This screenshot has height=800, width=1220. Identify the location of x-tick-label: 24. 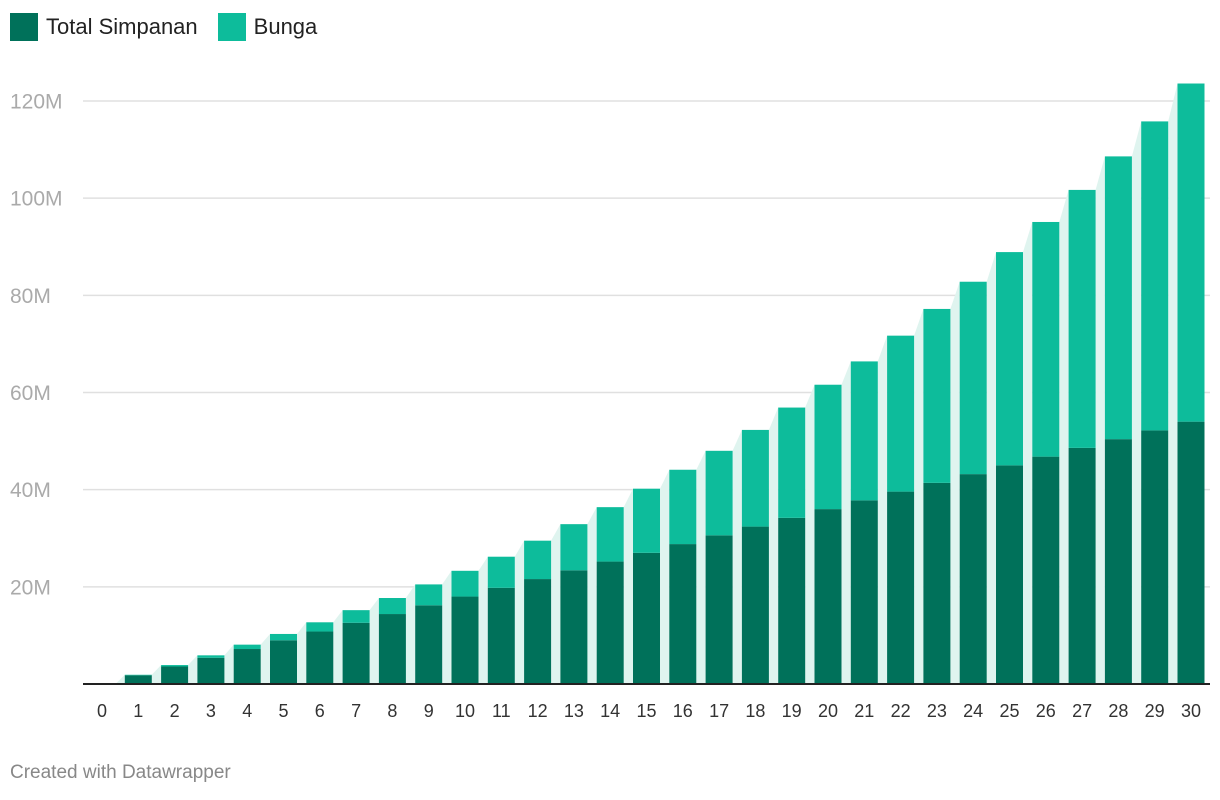
(973, 711).